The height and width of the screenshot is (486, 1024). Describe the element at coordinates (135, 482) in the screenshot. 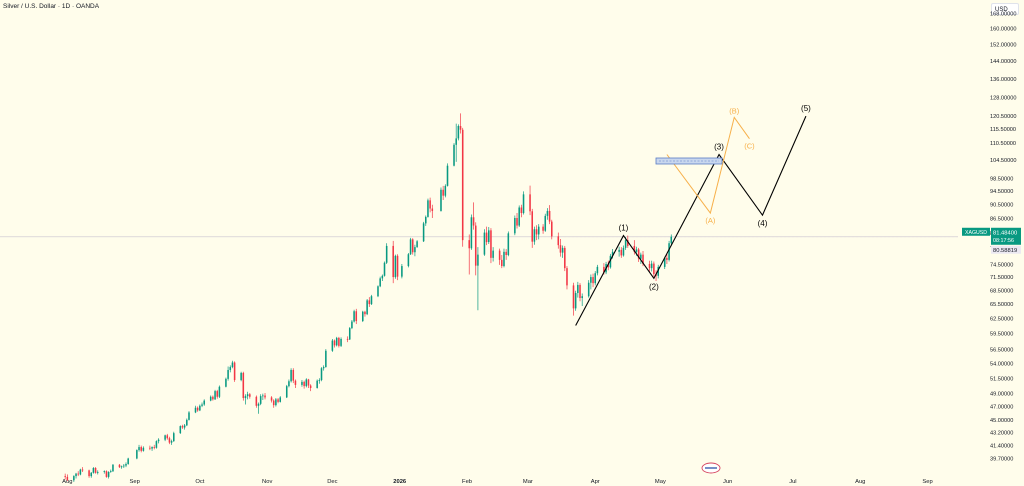

I see `x-tick-label: Sep` at that location.